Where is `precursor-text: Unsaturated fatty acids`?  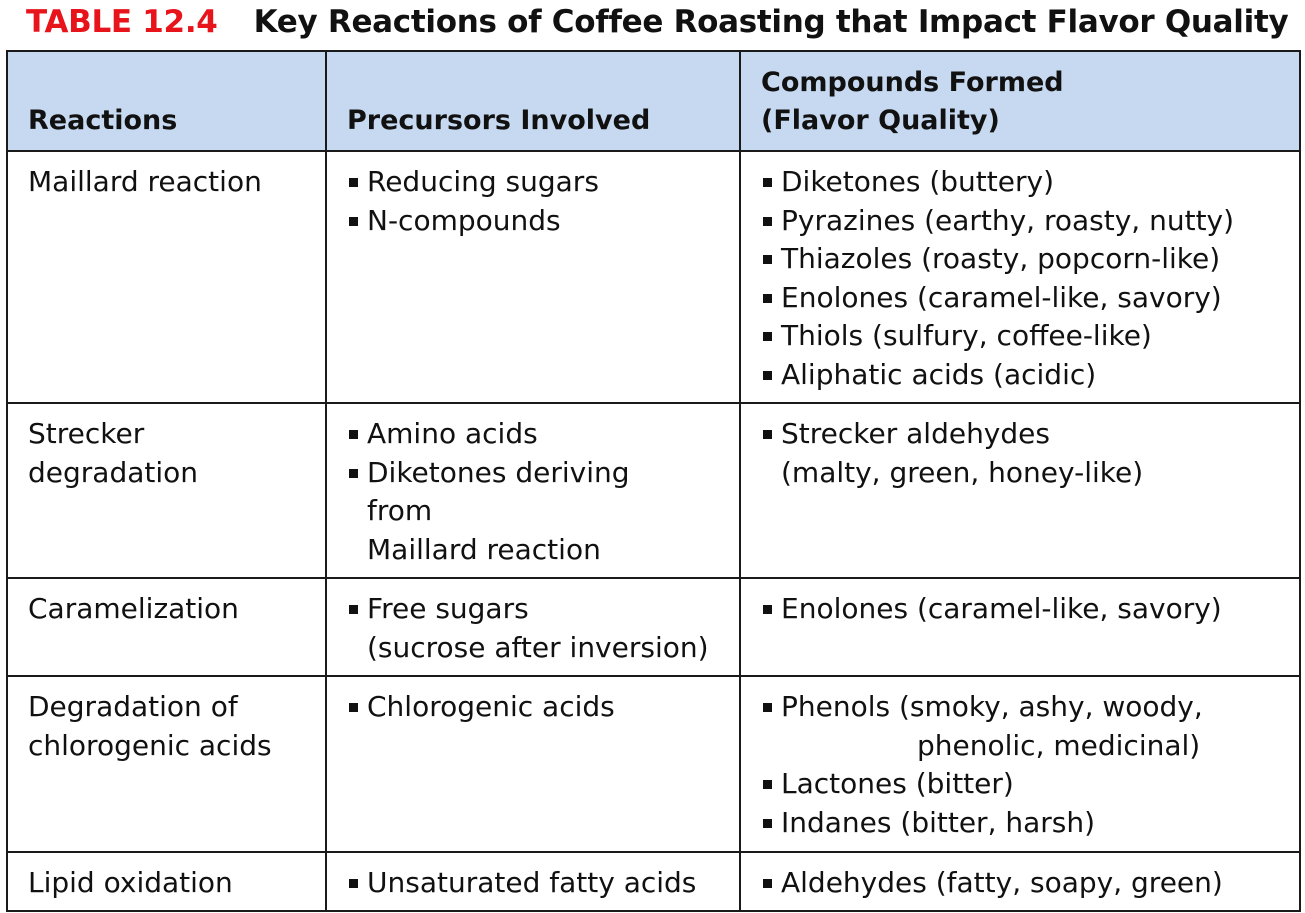
precursor-text: Unsaturated fatty acids is located at coordinates (532, 882).